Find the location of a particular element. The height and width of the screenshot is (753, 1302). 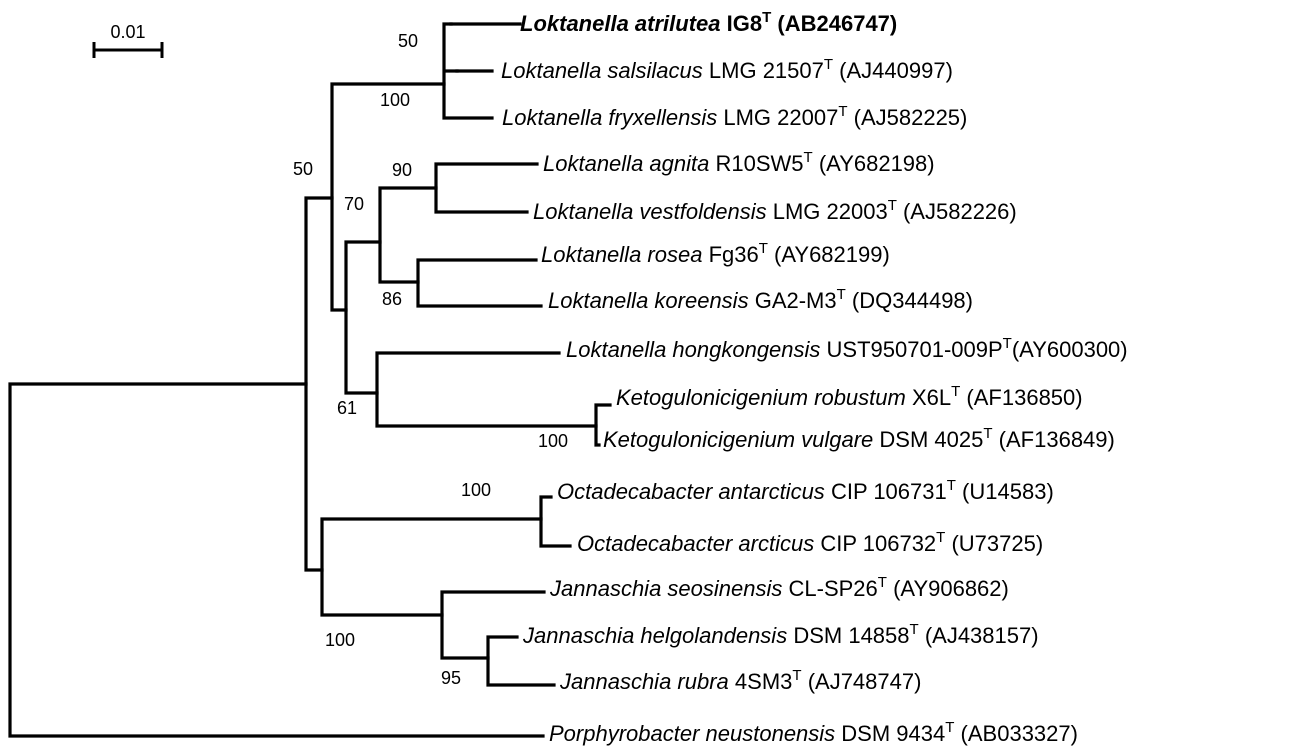

scale-bar: 0.01 is located at coordinates (128, 40).